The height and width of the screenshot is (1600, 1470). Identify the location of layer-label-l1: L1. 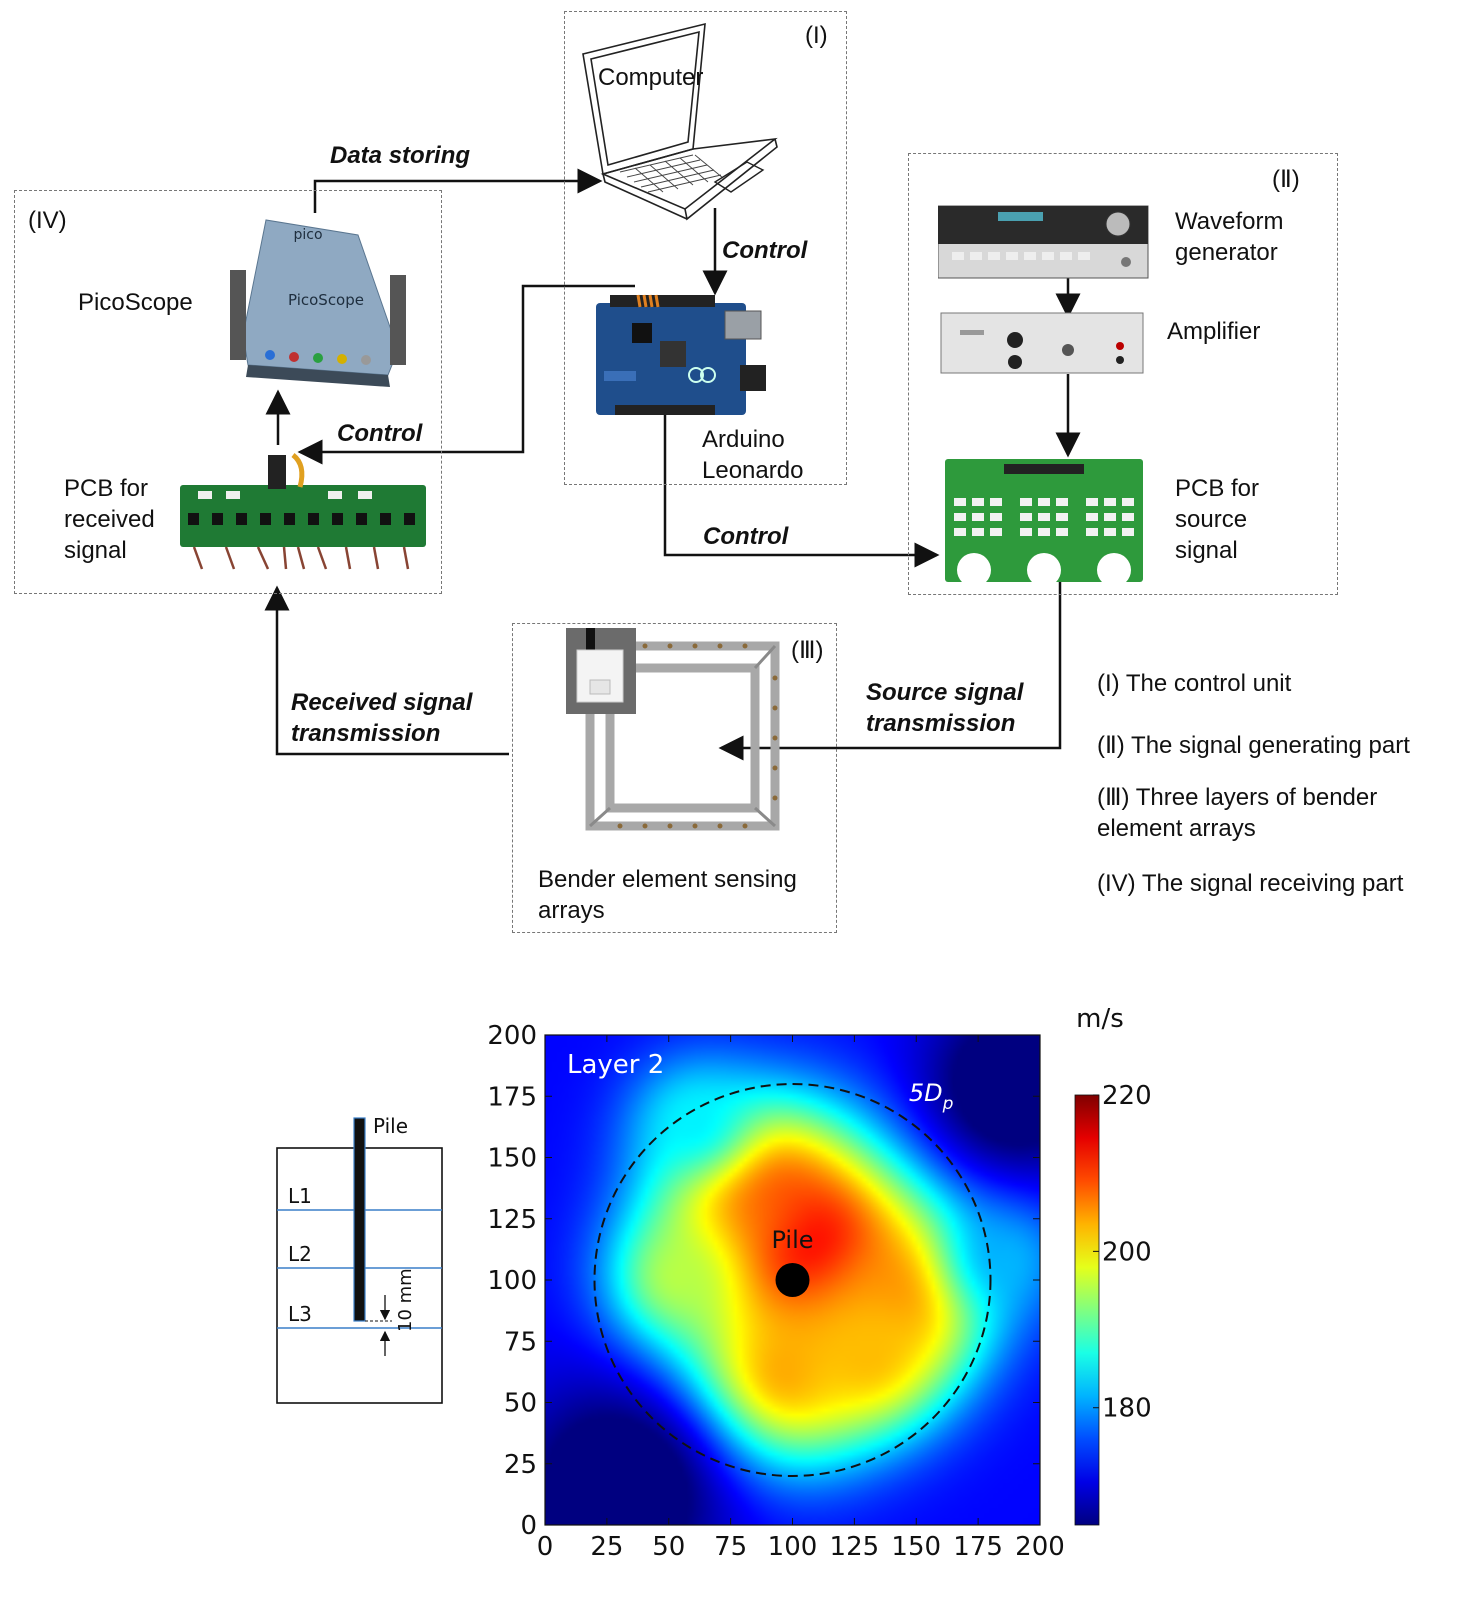
(300, 1196).